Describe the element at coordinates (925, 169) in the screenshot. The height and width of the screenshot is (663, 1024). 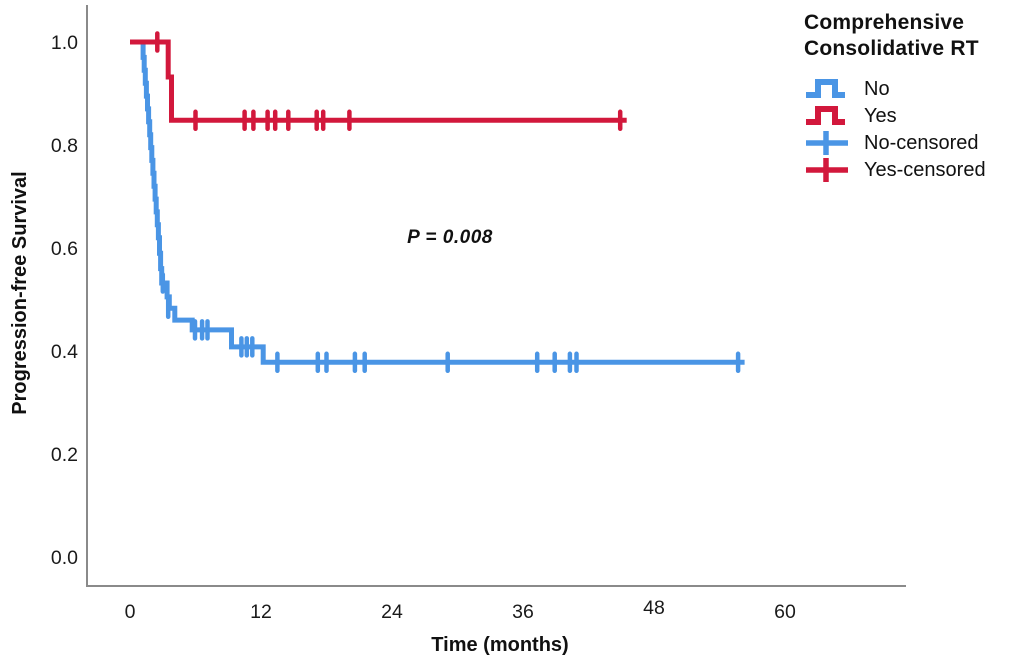
I see `legend-label-yes-censored: Yes-censored` at that location.